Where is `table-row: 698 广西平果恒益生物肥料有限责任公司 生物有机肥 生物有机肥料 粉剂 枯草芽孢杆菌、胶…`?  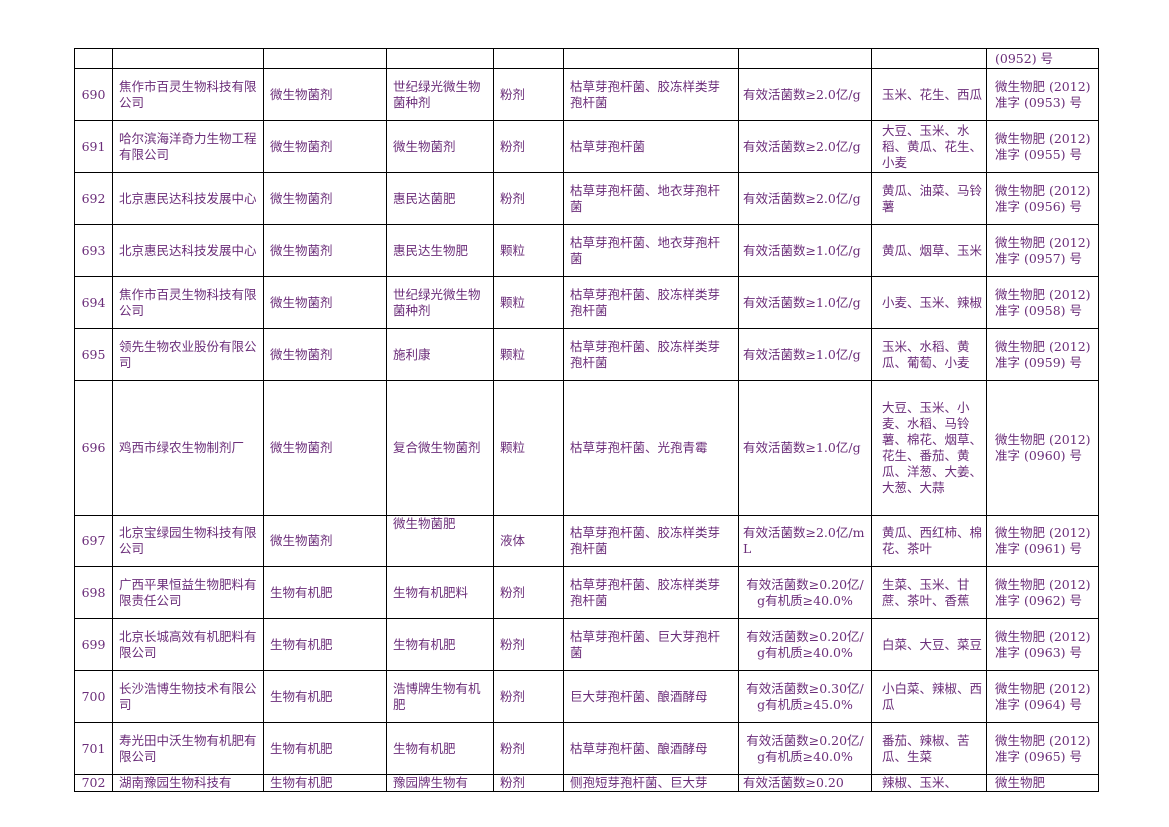 table-row: 698 广西平果恒益生物肥料有限责任公司 生物有机肥 生物有机肥料 粉剂 枯草芽孢杆菌、胶… is located at coordinates (586, 592).